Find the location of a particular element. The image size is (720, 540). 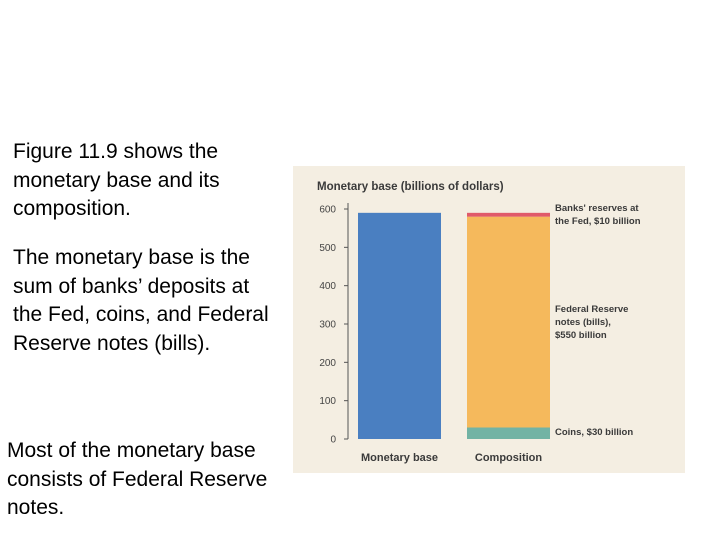

x-label-monetary-base: Monetary base is located at coordinates (399, 458).